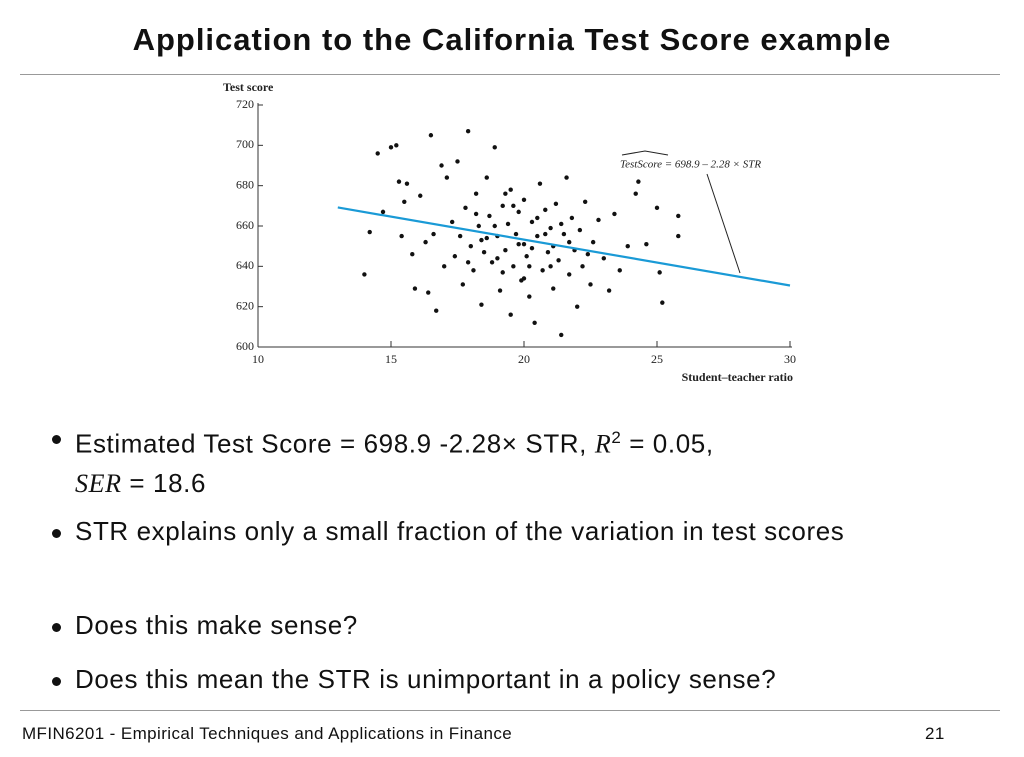 The image size is (1024, 757). What do you see at coordinates (790, 359) in the screenshot?
I see `x-tick-label: 30` at bounding box center [790, 359].